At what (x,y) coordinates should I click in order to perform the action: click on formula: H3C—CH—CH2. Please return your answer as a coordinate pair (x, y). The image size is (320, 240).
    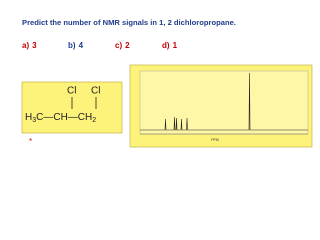
    Looking at the image, I should click on (60, 118).